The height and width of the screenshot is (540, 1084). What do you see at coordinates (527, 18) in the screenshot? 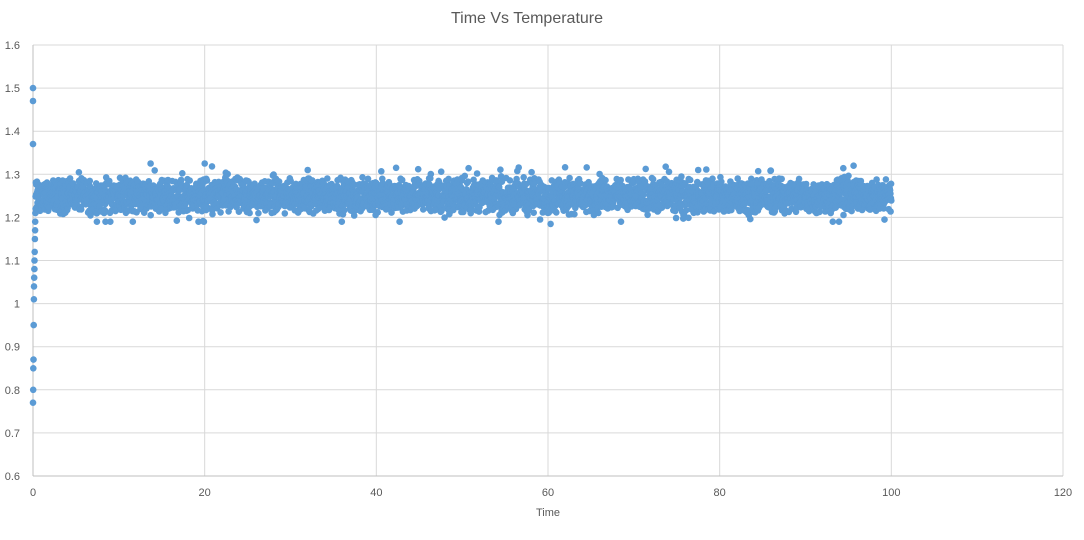
I see `chart-title: Time Vs Temperature` at bounding box center [527, 18].